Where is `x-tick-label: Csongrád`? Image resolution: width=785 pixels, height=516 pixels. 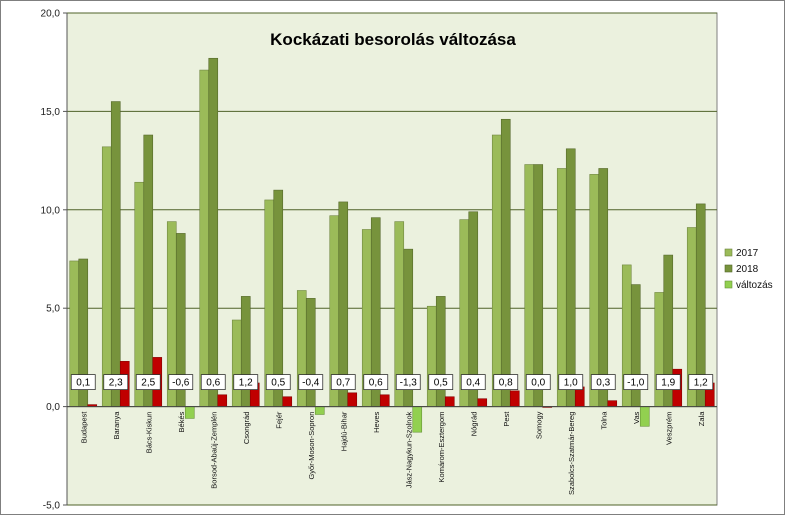 x-tick-label: Csongrád is located at coordinates (246, 428).